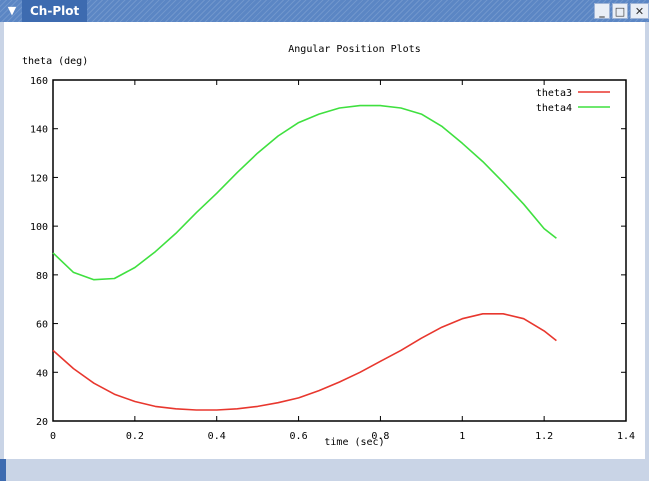 The image size is (649, 481). I want to click on close-icon: ✕, so click(639, 11).